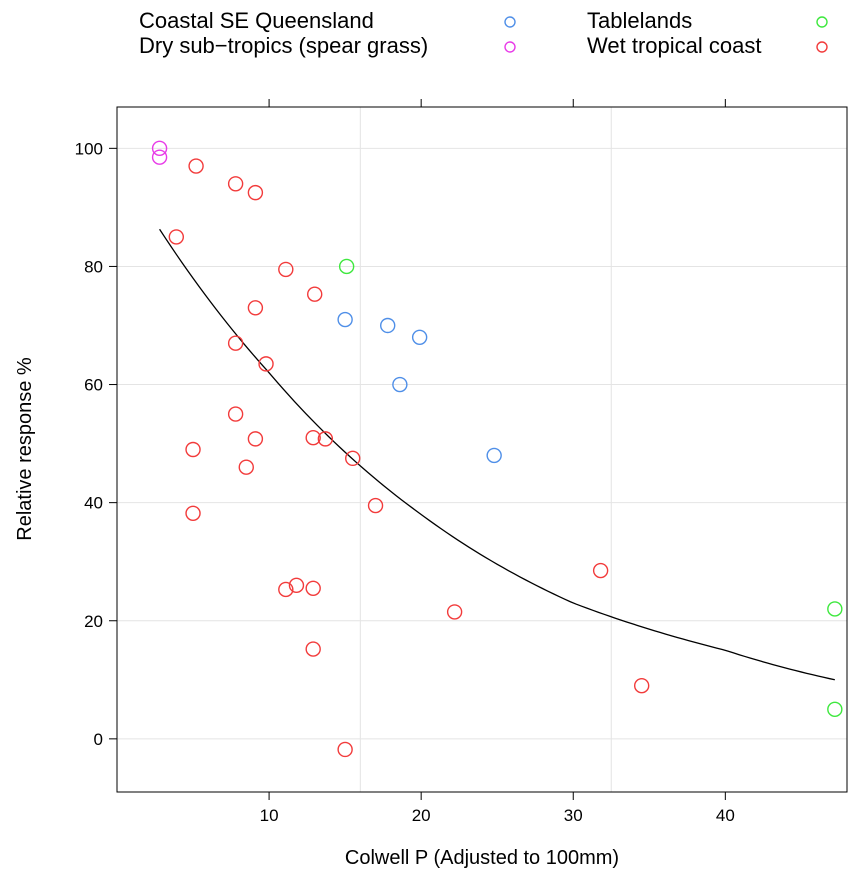 This screenshot has height=880, width=851. Describe the element at coordinates (725, 815) in the screenshot. I see `x-tick-label: 40` at that location.